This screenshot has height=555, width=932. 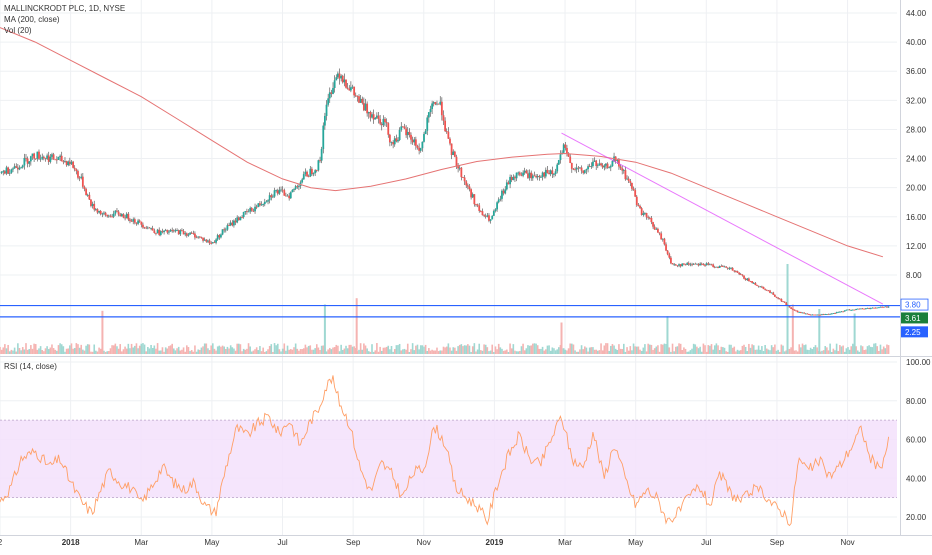 What do you see at coordinates (32, 19) in the screenshot?
I see `ma-label: MA (200, close)` at bounding box center [32, 19].